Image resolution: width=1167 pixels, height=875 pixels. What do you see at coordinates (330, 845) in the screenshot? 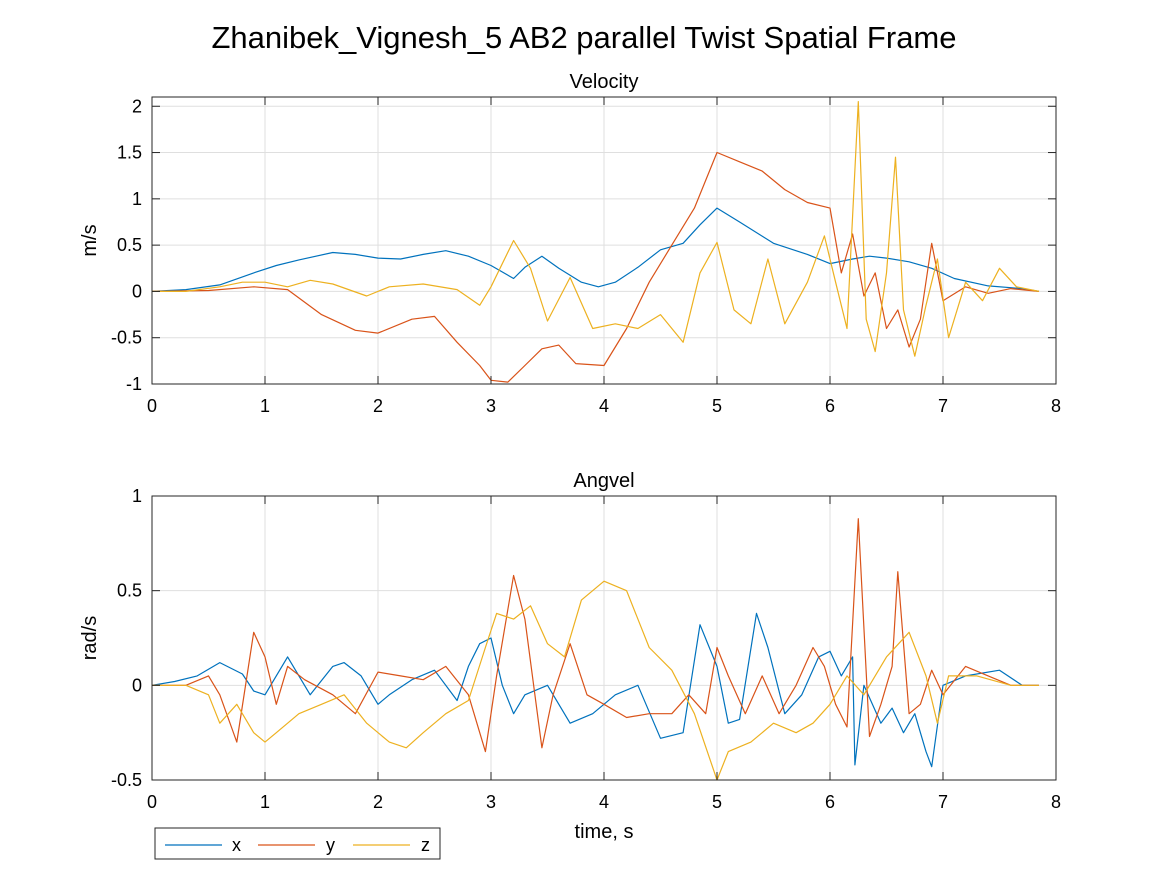
I see `legend-label-y: y` at bounding box center [330, 845].